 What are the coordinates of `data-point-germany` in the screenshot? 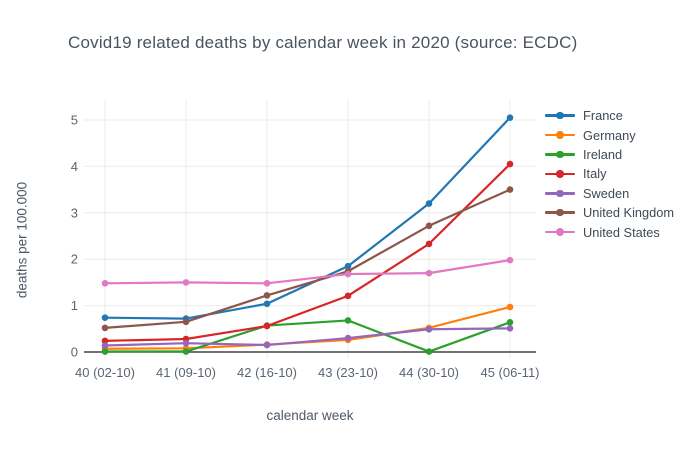 It's located at (510, 307).